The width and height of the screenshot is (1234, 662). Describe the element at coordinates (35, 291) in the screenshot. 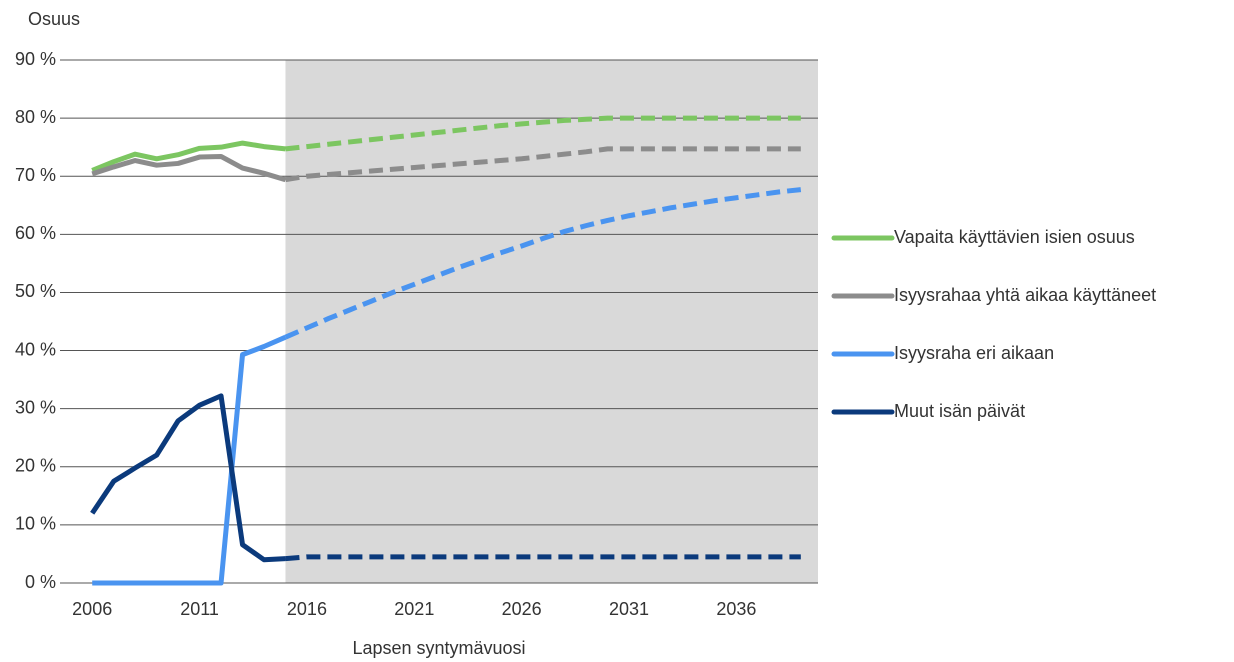

I see `y-tick-label: 50 %` at that location.